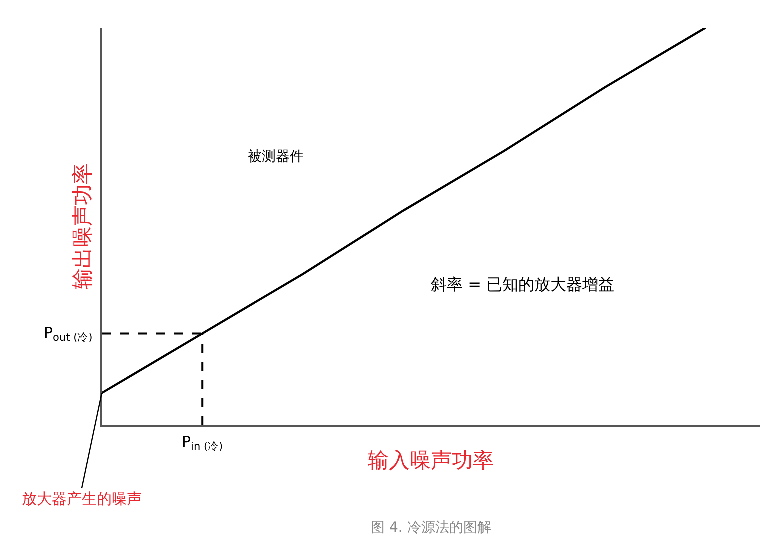 This screenshot has width=773, height=560. I want to click on caption: 图 4. 冷源法的图解, so click(431, 528).